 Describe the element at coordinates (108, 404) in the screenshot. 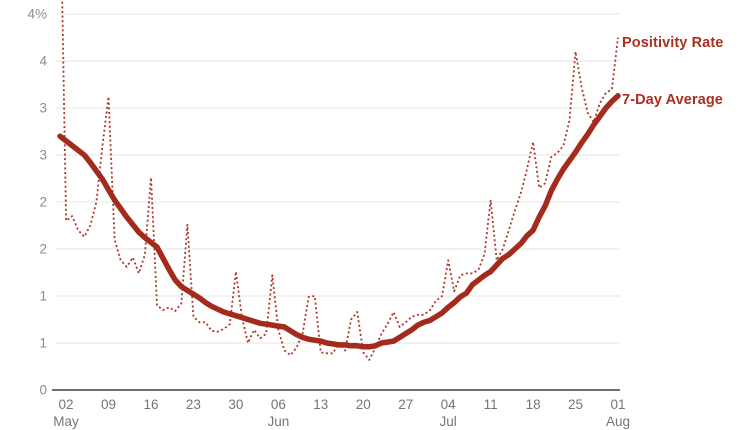

I see `x-axis-label: 09` at that location.